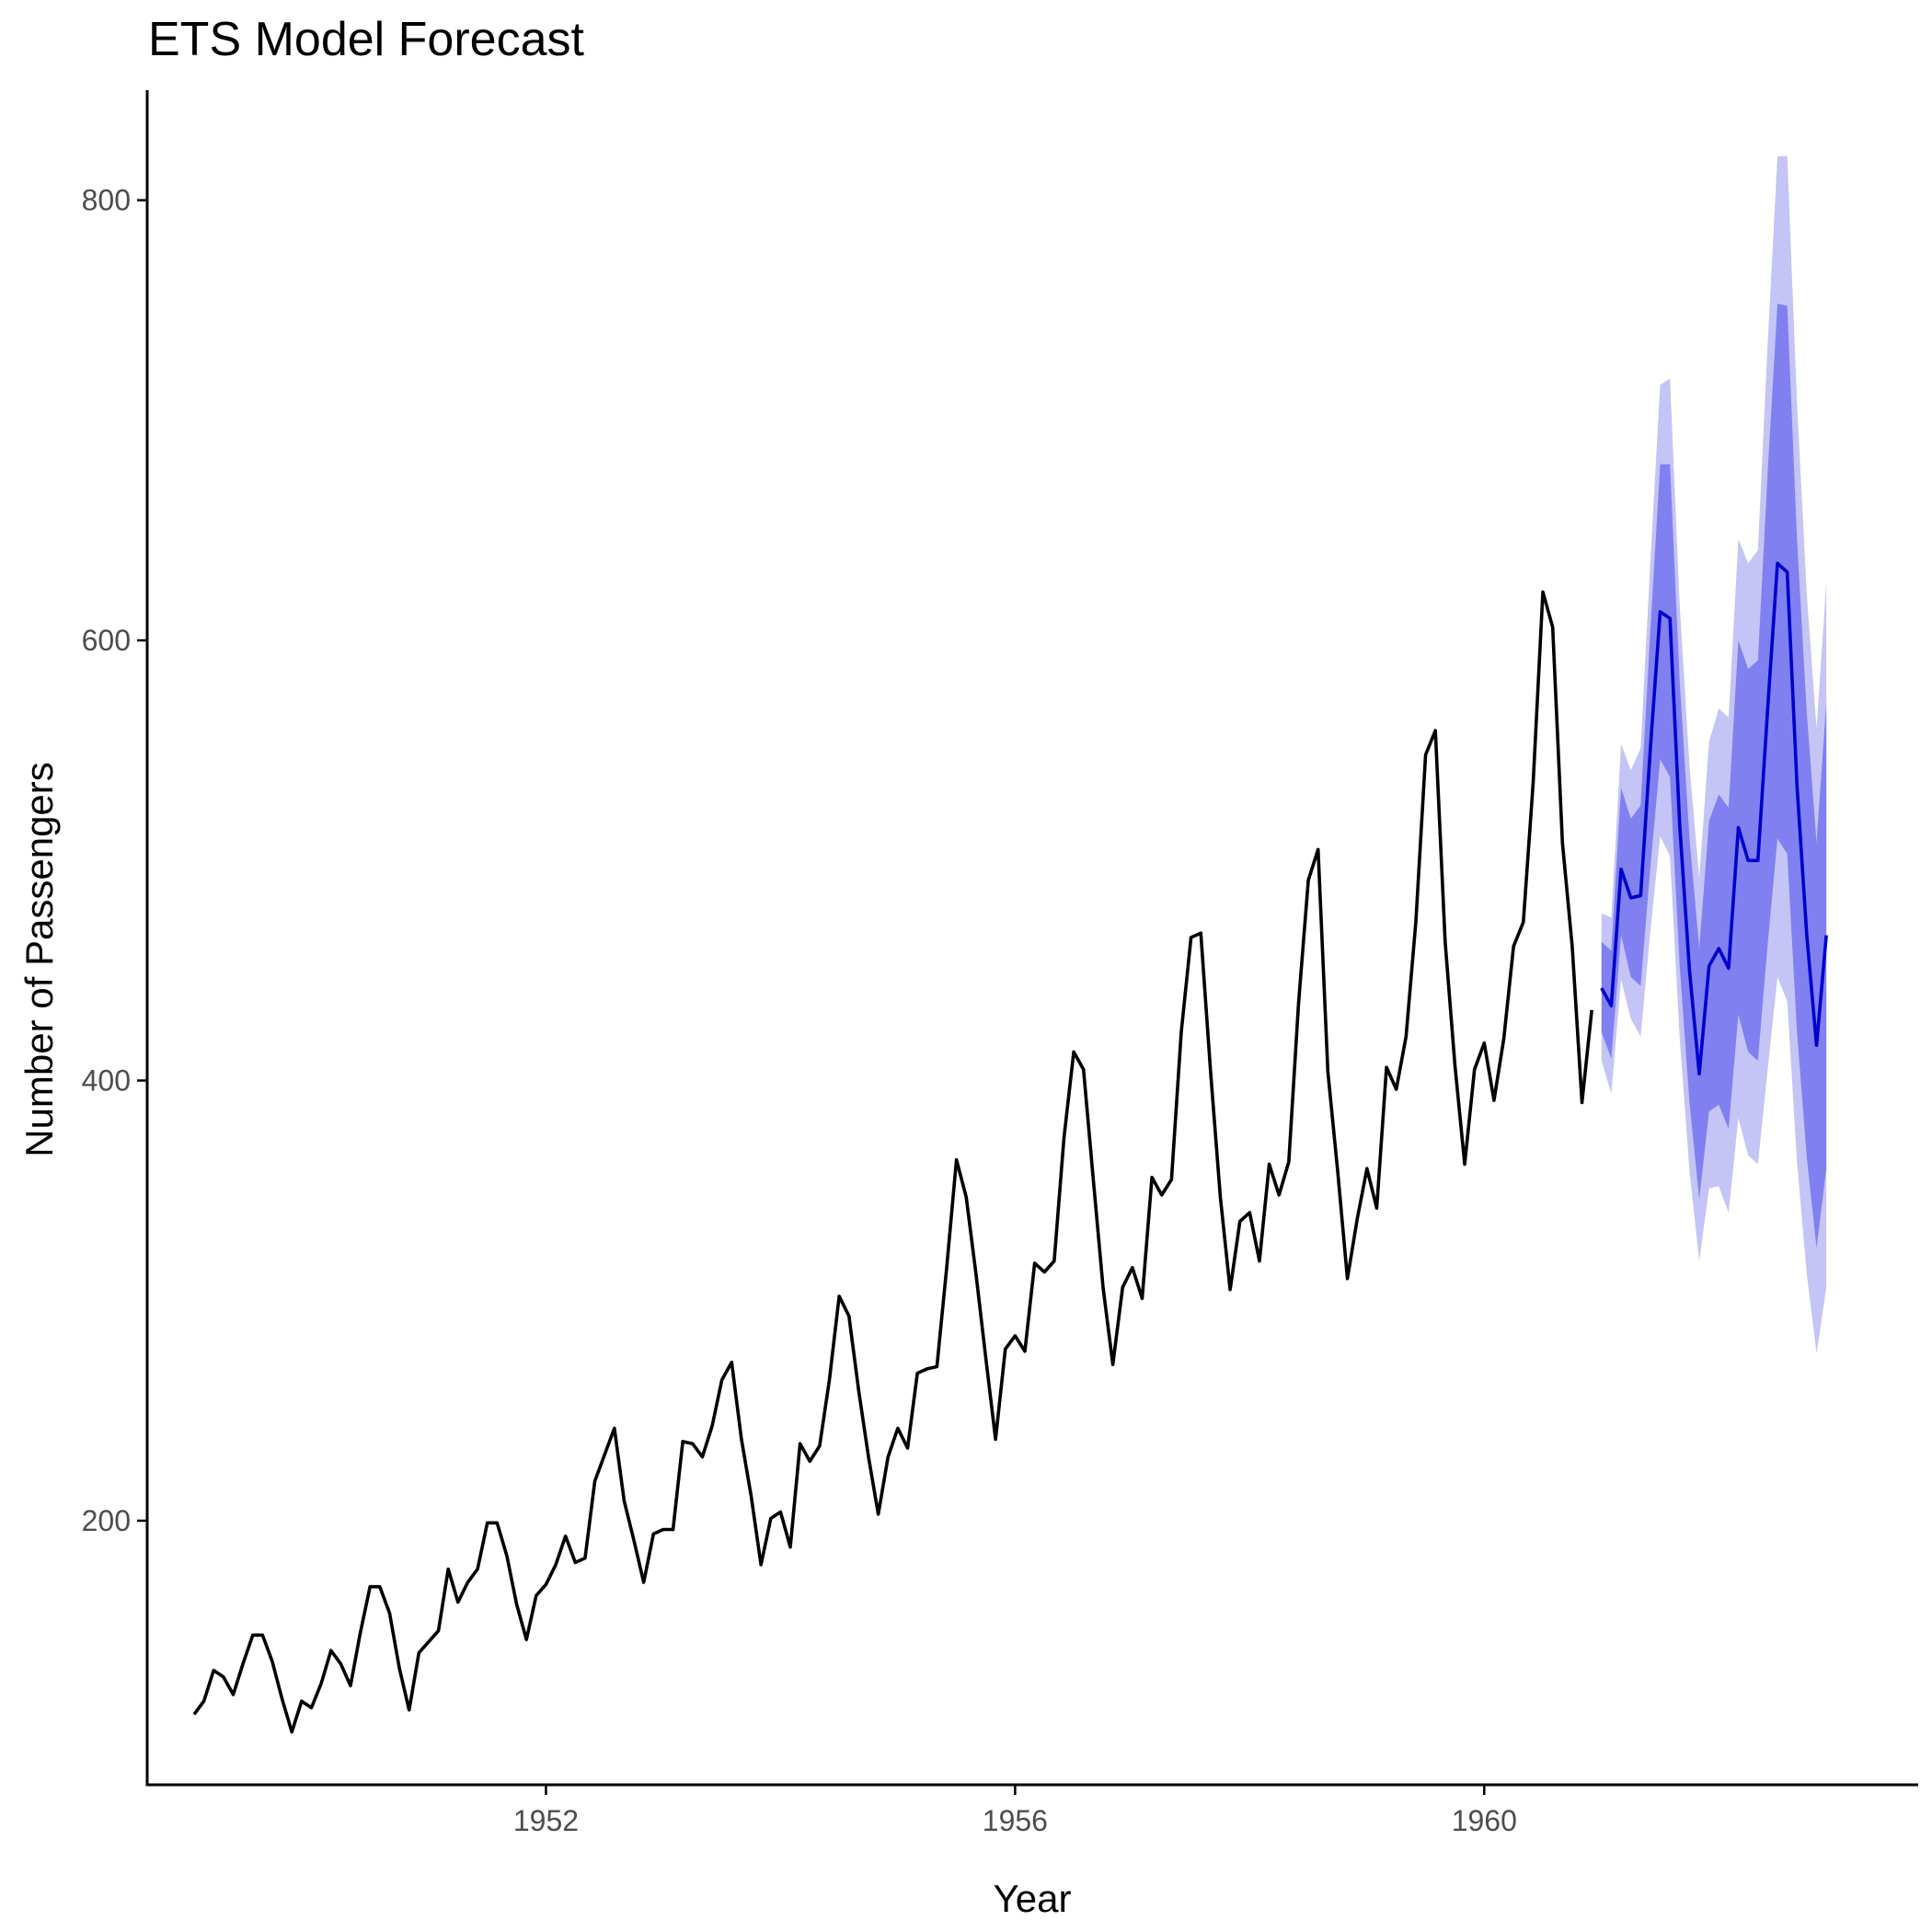  Describe the element at coordinates (106, 640) in the screenshot. I see `y-tick-label: 600` at that location.